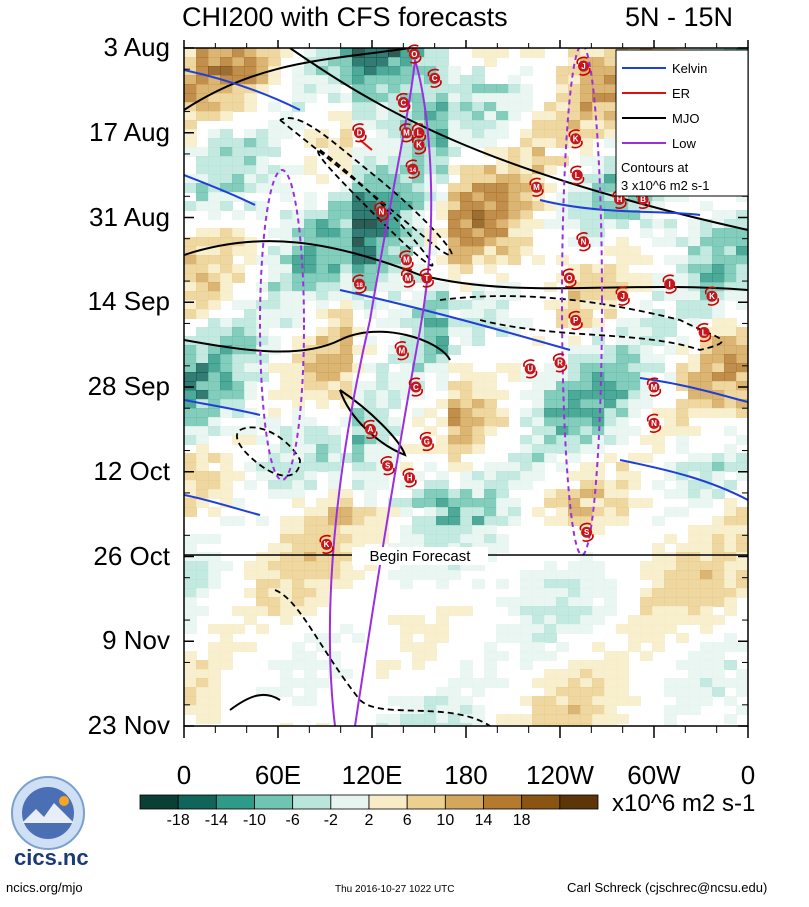 This screenshot has height=907, width=809. Describe the element at coordinates (128, 725) in the screenshot. I see `y-tick-label: 23 Nov` at that location.